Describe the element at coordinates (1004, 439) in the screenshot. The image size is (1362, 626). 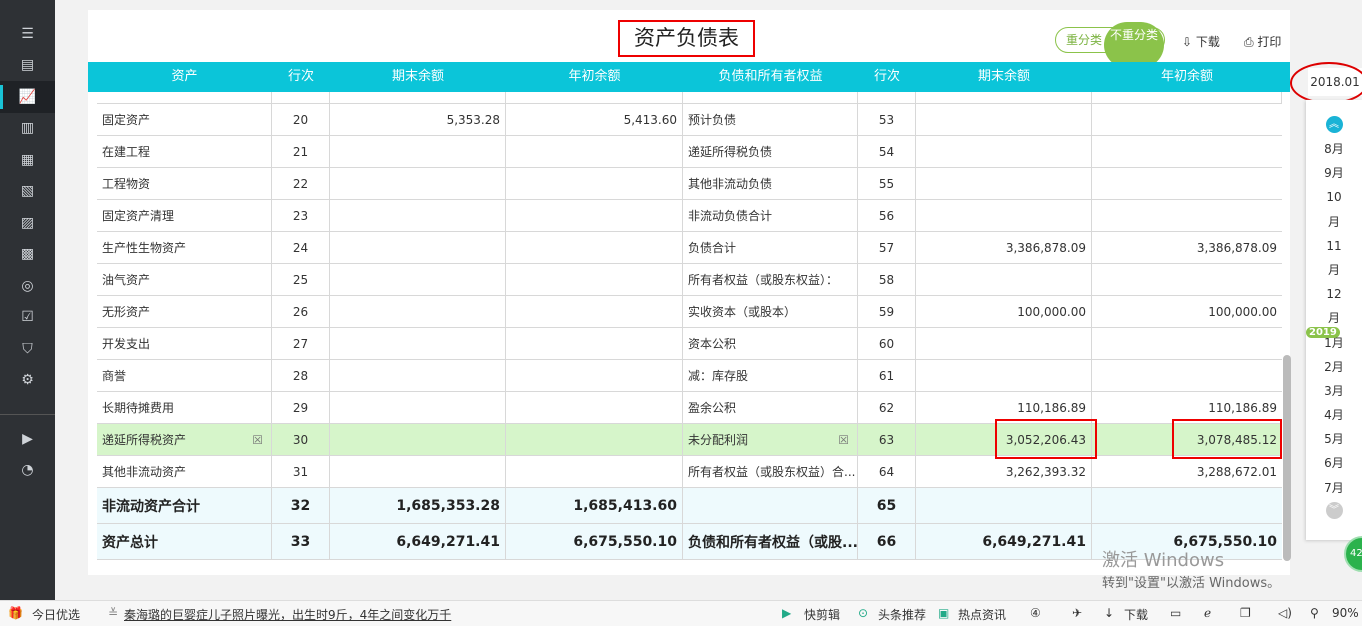
I see `liability-ending-balance: 3,052,206.43` at that location.